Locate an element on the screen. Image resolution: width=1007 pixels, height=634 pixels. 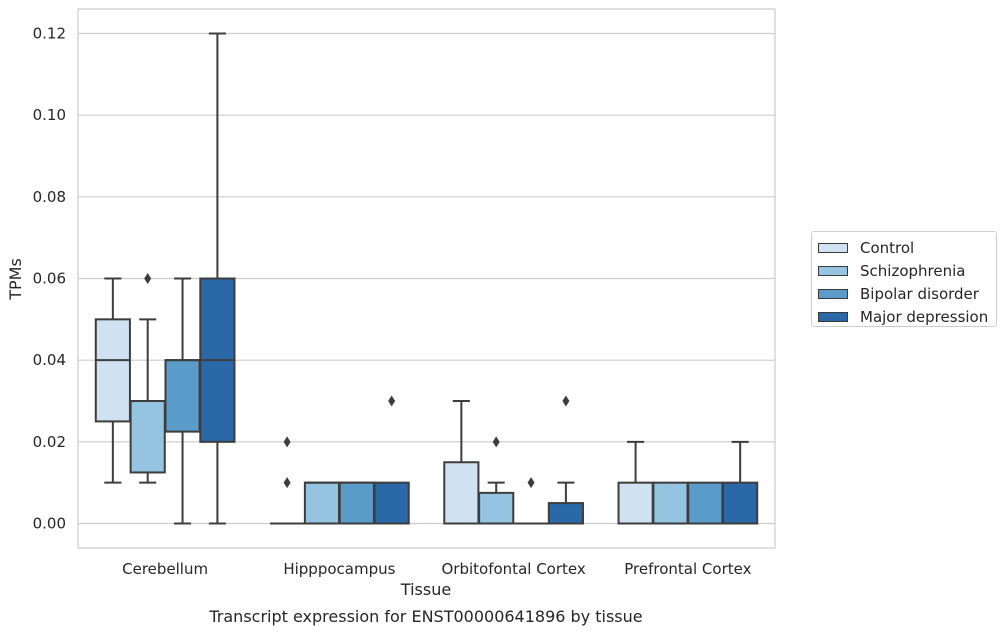
legend-label-major-depression: Major depression is located at coordinates (924, 316).